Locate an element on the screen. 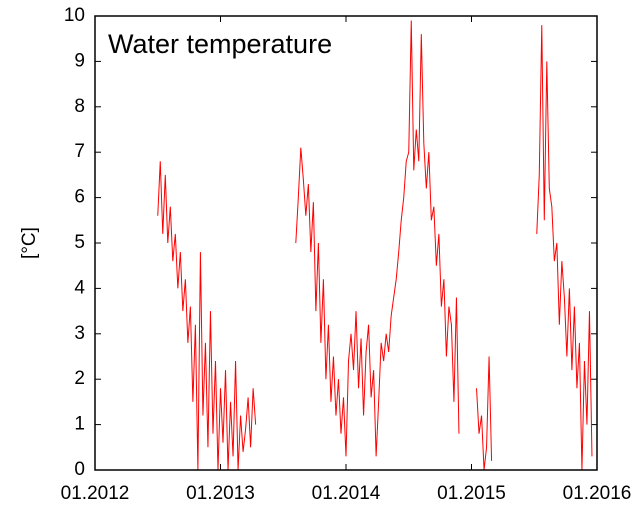  y-tick-label: 8 is located at coordinates (79, 106).